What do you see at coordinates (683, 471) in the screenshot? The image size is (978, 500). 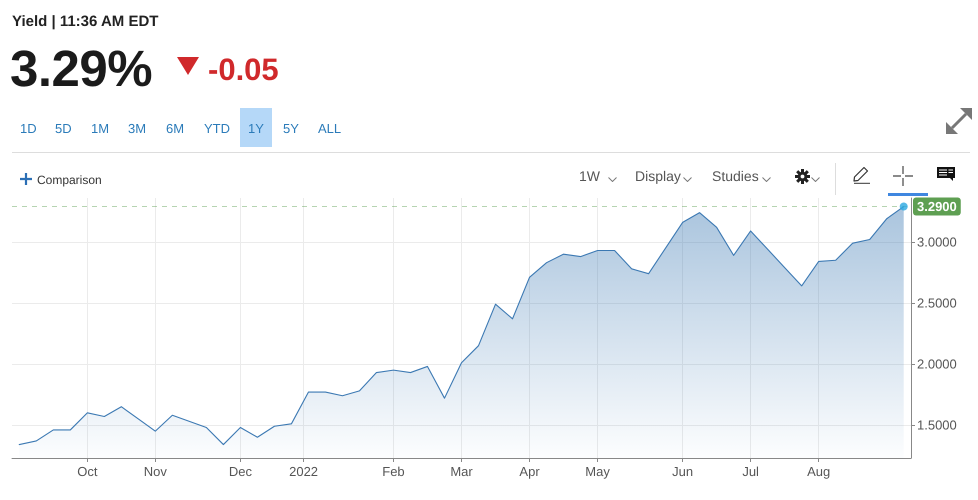 I see `x-tick-label: Jun` at bounding box center [683, 471].